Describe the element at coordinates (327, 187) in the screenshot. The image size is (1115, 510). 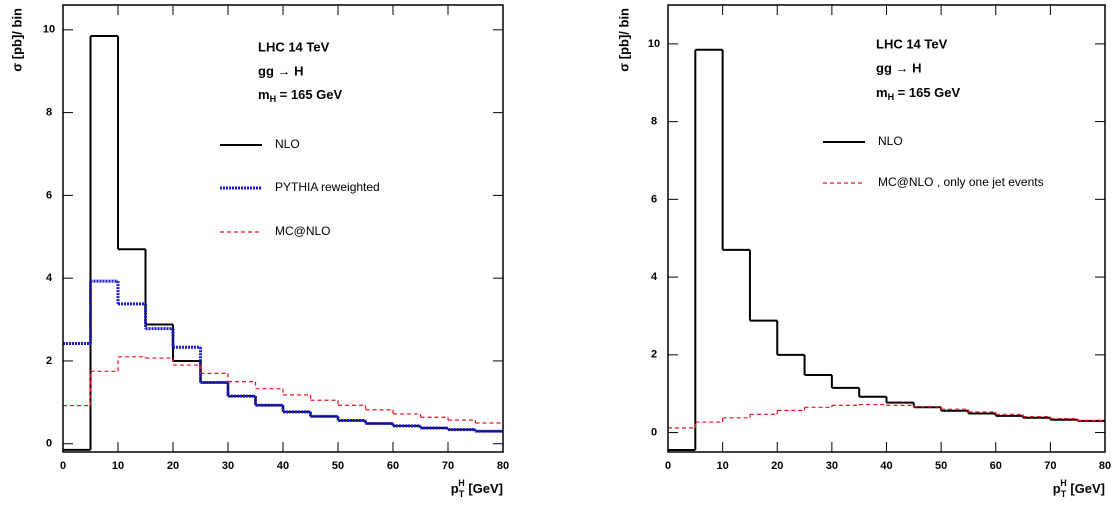
I see `legend-label: PYTHIA reweighted` at that location.